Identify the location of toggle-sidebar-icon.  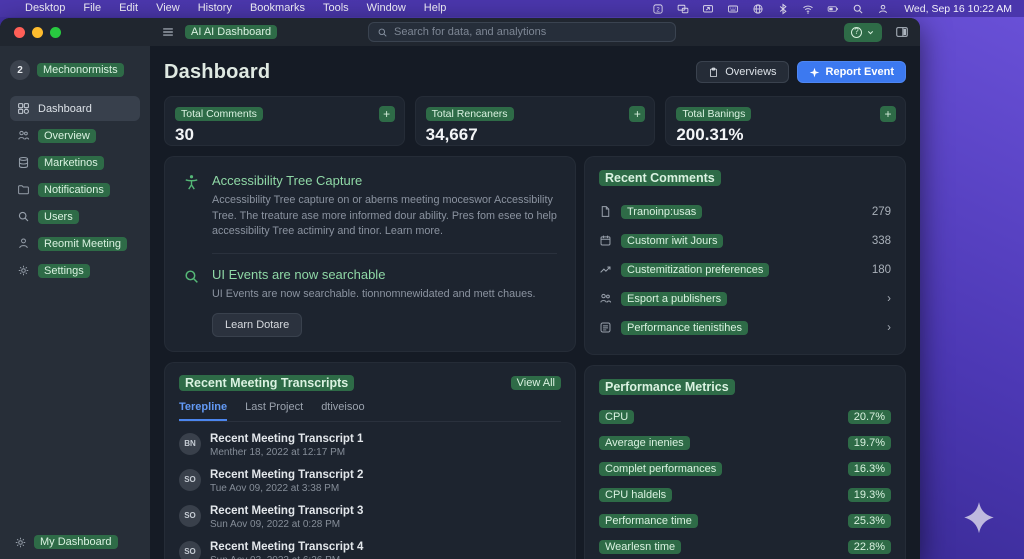
(902, 32).